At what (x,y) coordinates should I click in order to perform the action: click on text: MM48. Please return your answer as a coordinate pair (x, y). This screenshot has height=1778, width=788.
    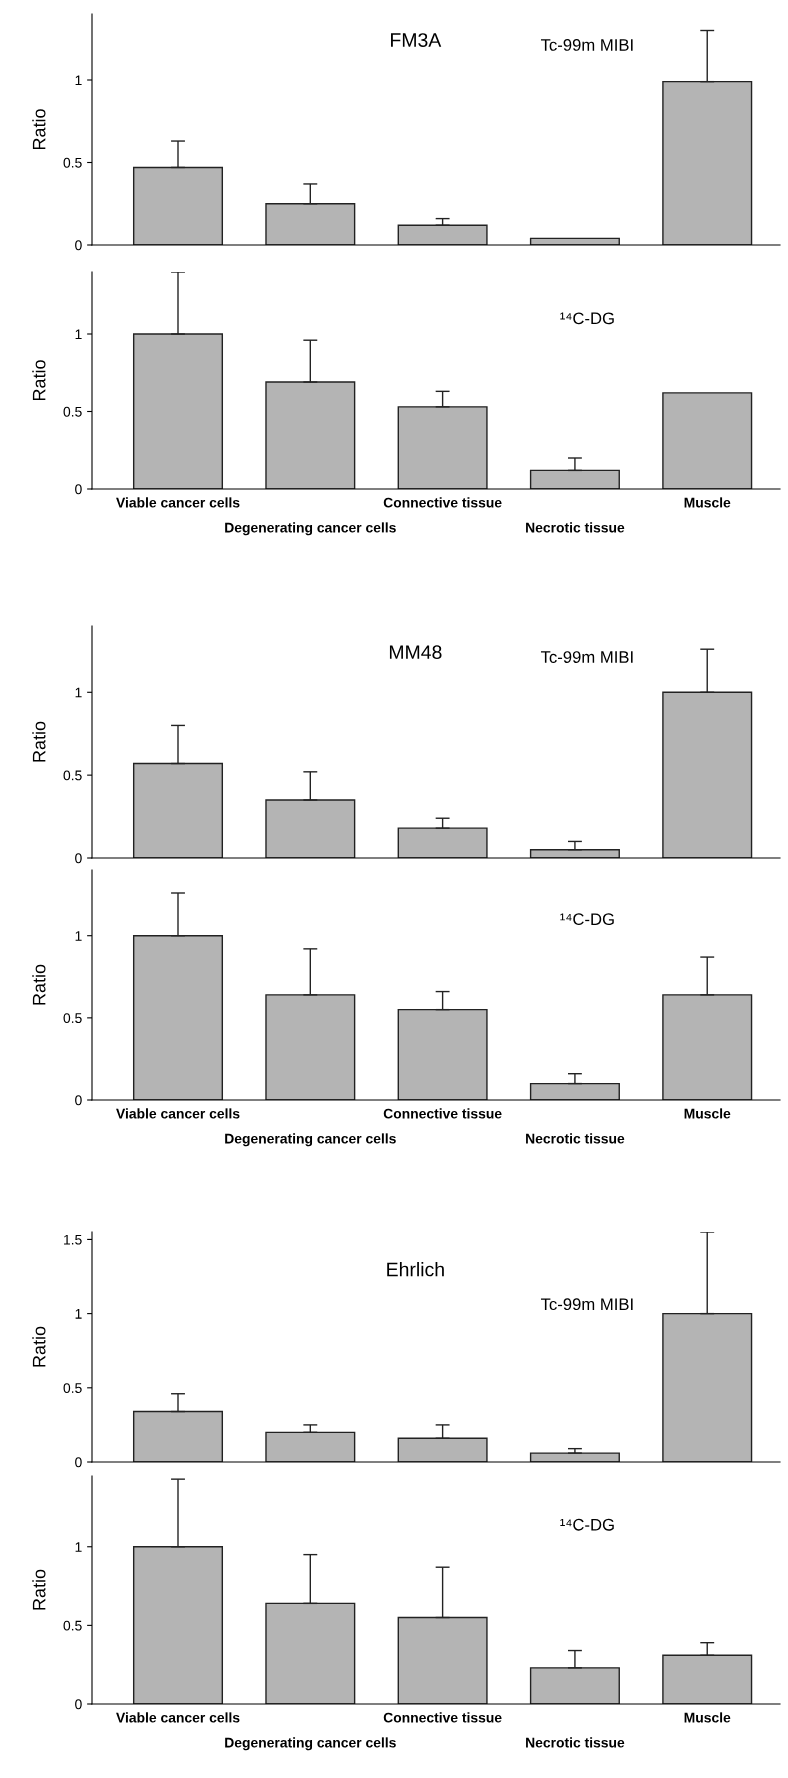
    Looking at the image, I should click on (415, 652).